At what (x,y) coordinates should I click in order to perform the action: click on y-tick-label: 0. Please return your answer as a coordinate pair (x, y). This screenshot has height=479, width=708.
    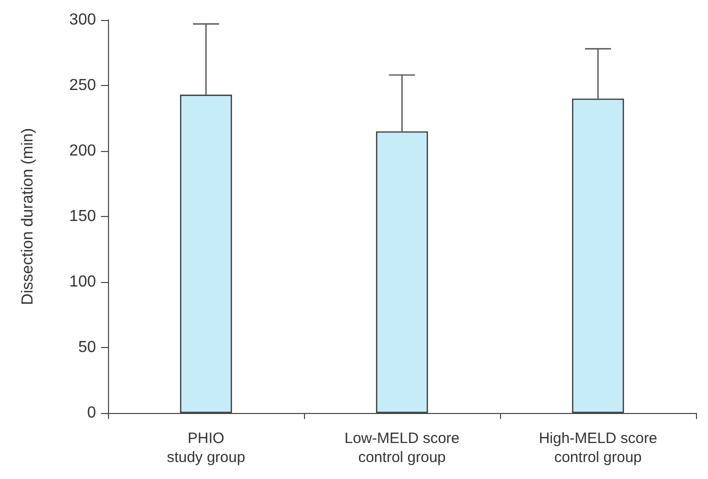
    Looking at the image, I should click on (91, 413).